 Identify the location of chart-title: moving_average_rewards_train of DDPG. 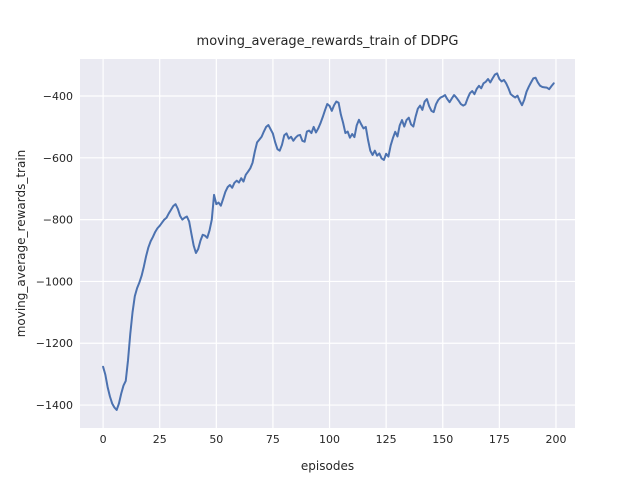
(328, 41).